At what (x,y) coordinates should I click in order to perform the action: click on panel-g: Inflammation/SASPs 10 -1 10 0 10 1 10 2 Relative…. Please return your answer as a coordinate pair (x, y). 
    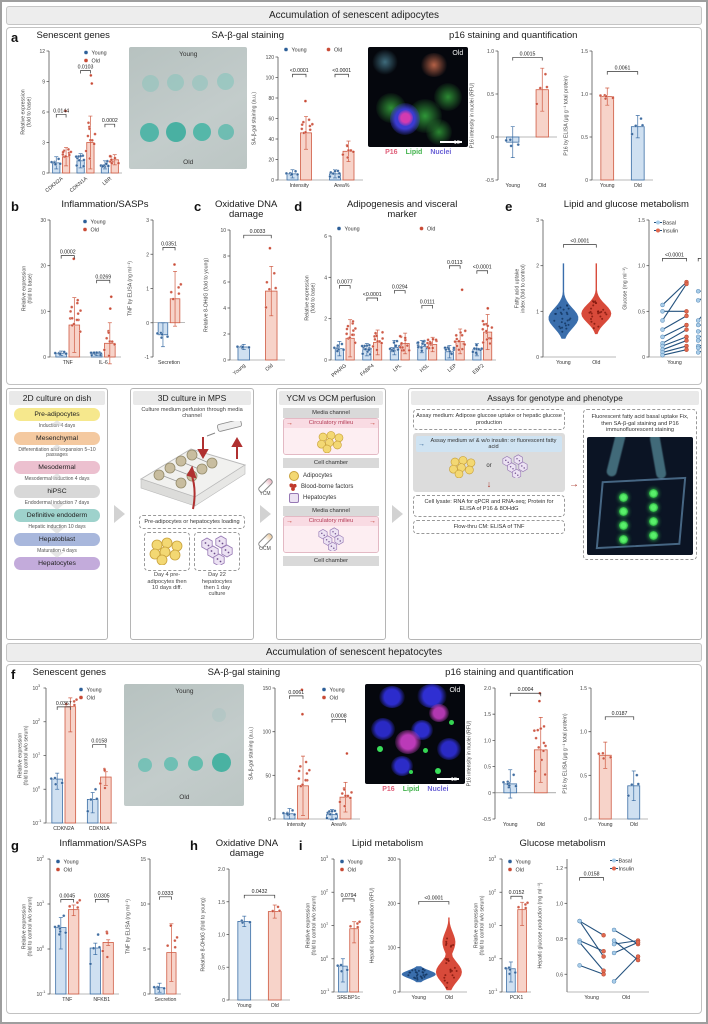
    Looking at the image, I should click on (103, 921).